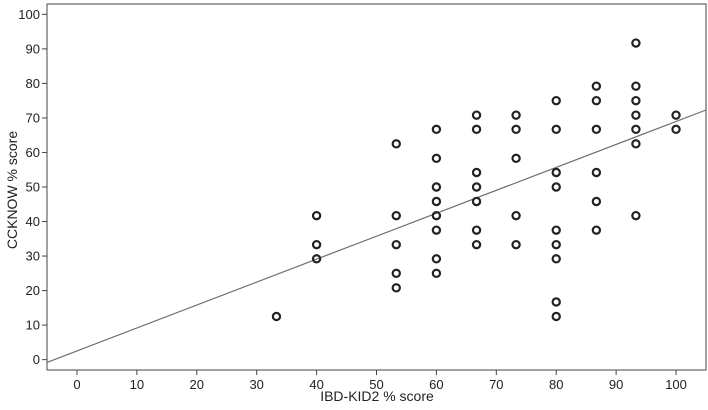  What do you see at coordinates (316, 384) in the screenshot?
I see `x-tick-label: 40` at bounding box center [316, 384].